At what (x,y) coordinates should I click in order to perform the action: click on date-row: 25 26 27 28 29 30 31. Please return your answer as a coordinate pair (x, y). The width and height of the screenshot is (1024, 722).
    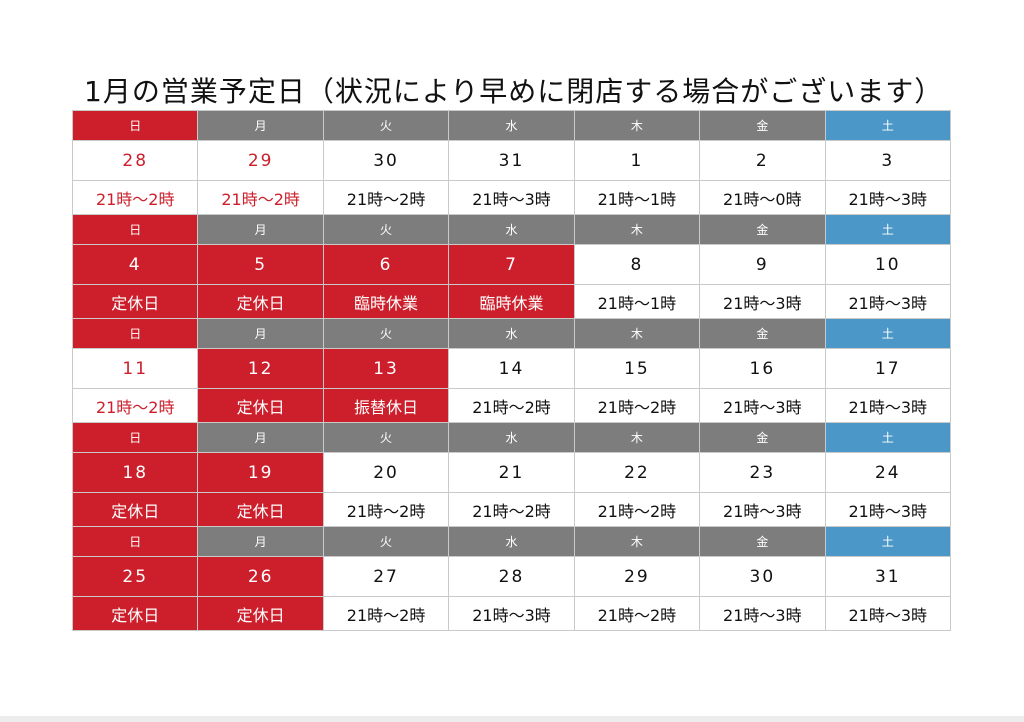
    Looking at the image, I should click on (511, 576).